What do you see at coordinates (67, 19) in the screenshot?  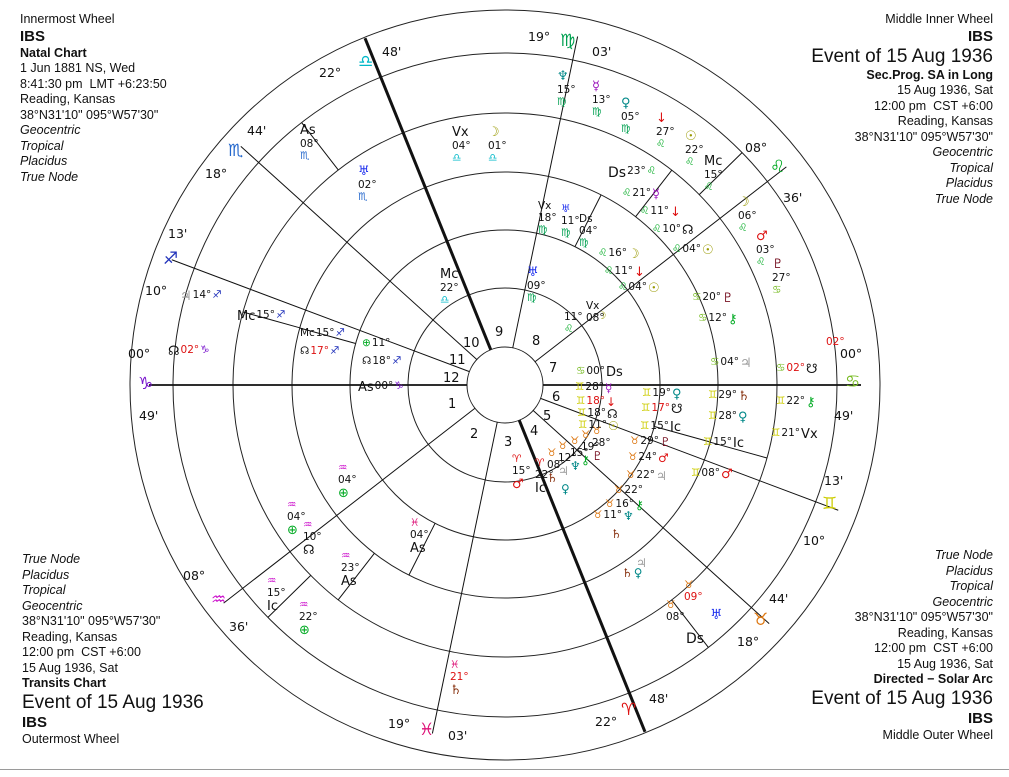 I see `info-line: Innermost Wheel` at bounding box center [67, 19].